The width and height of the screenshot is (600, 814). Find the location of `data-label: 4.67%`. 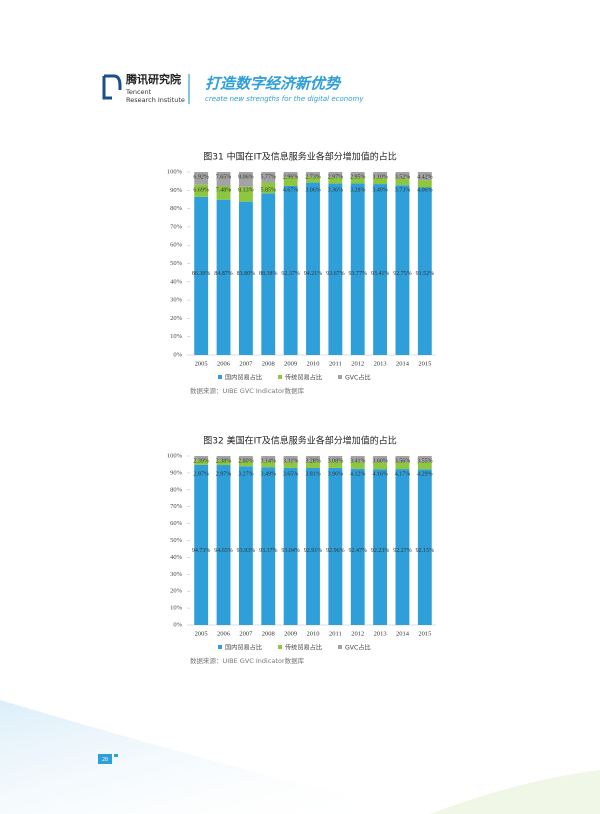

data-label: 4.67% is located at coordinates (291, 190).